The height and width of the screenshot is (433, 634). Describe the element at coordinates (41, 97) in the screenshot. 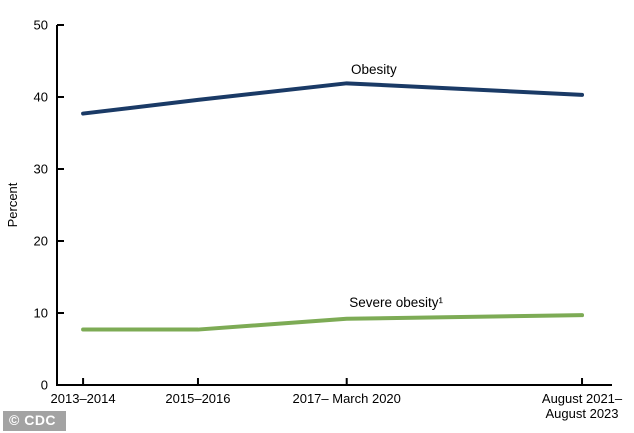

I see `y-tick-label: 40` at that location.